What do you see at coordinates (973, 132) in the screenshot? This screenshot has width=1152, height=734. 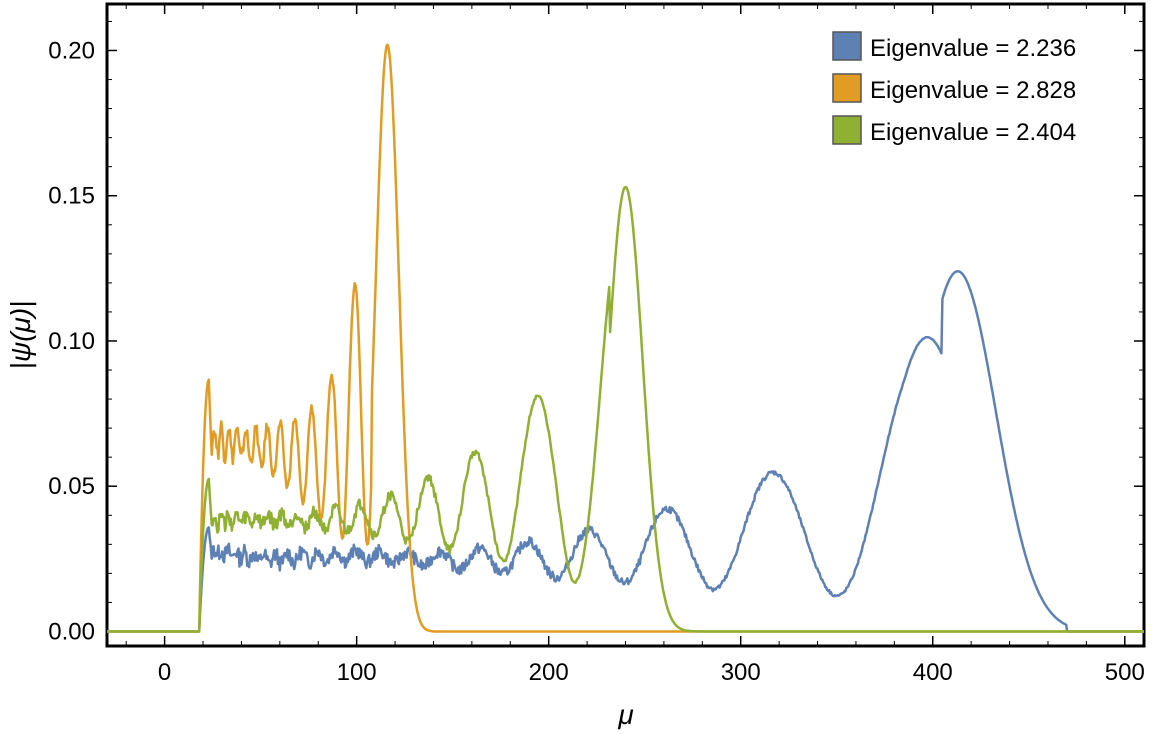 I see `legend-label: Eigenvalue = 2.404` at bounding box center [973, 132].